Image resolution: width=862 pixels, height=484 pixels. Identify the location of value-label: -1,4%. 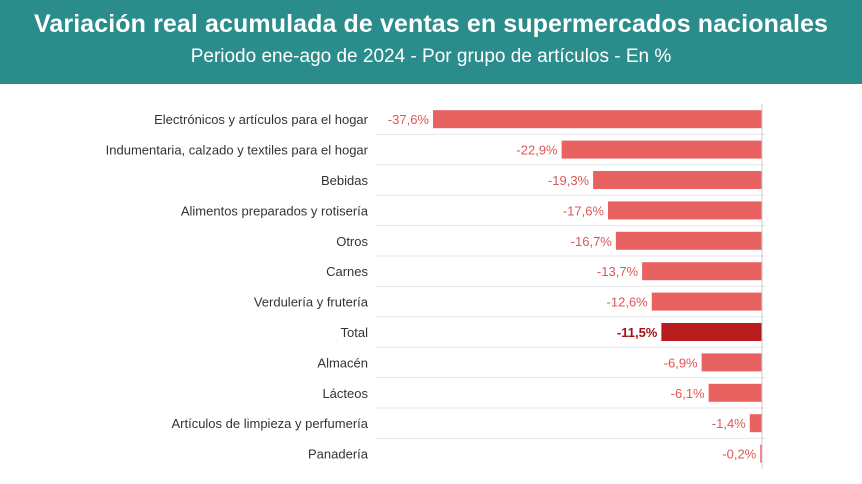
(729, 423).